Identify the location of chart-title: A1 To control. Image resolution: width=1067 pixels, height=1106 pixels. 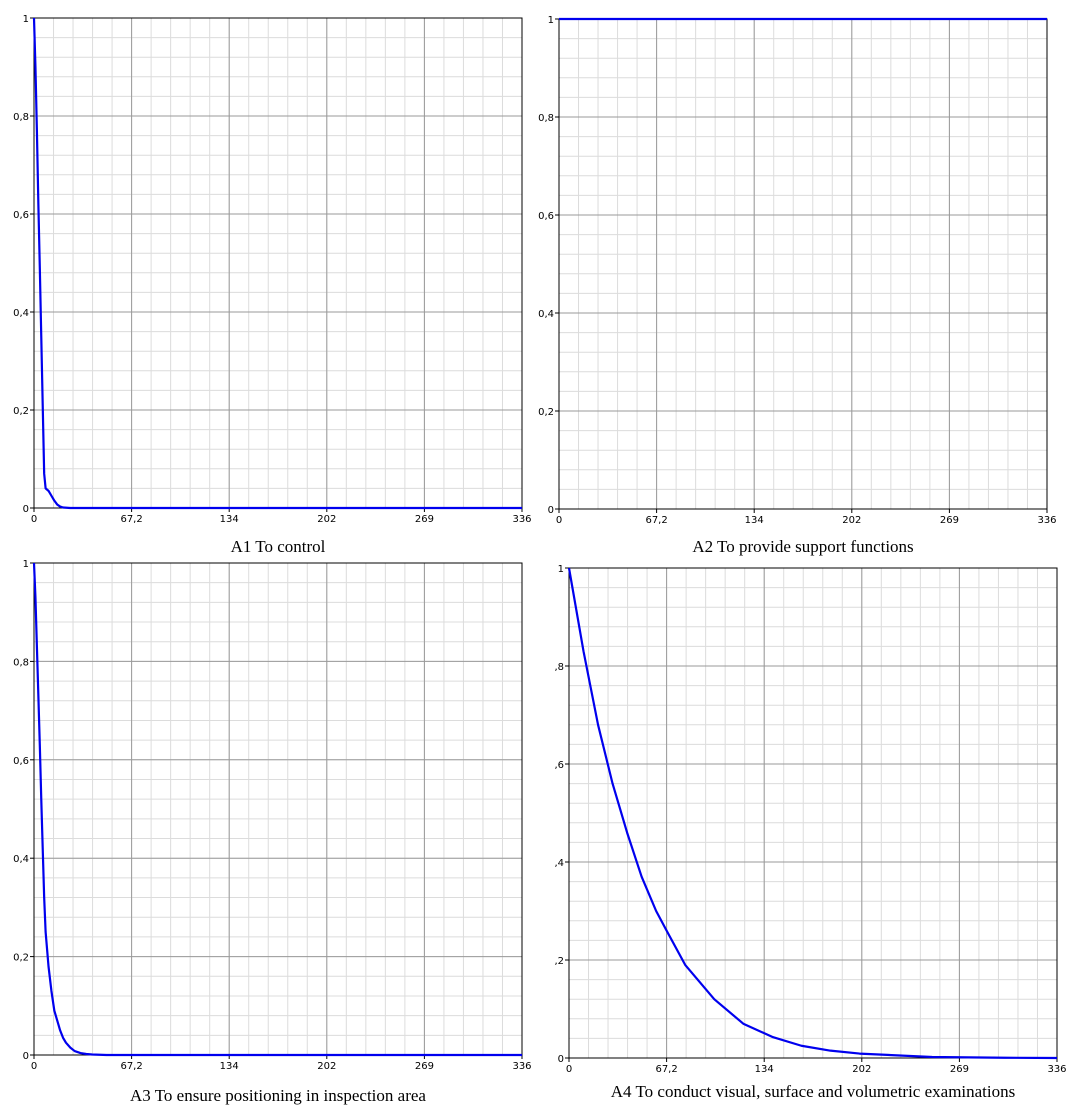
(278, 546).